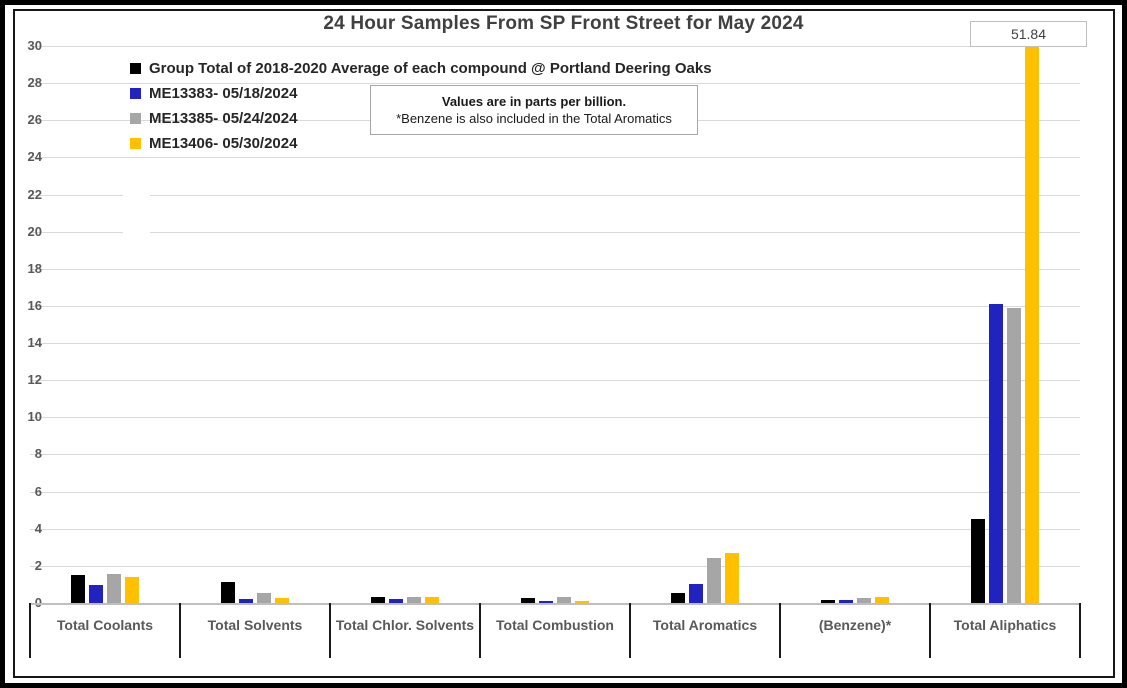 This screenshot has height=688, width=1127. Describe the element at coordinates (534, 101) in the screenshot. I see `note-units-text: Values are in parts per billion.` at that location.